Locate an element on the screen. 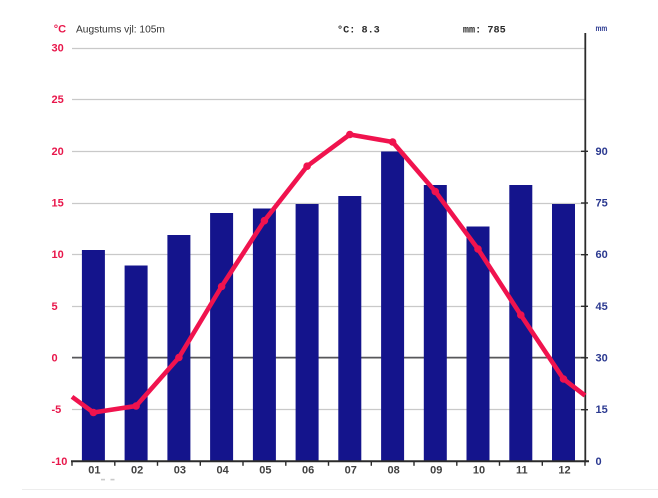 The height and width of the screenshot is (498, 658). svg-text: 04 is located at coordinates (222, 471).